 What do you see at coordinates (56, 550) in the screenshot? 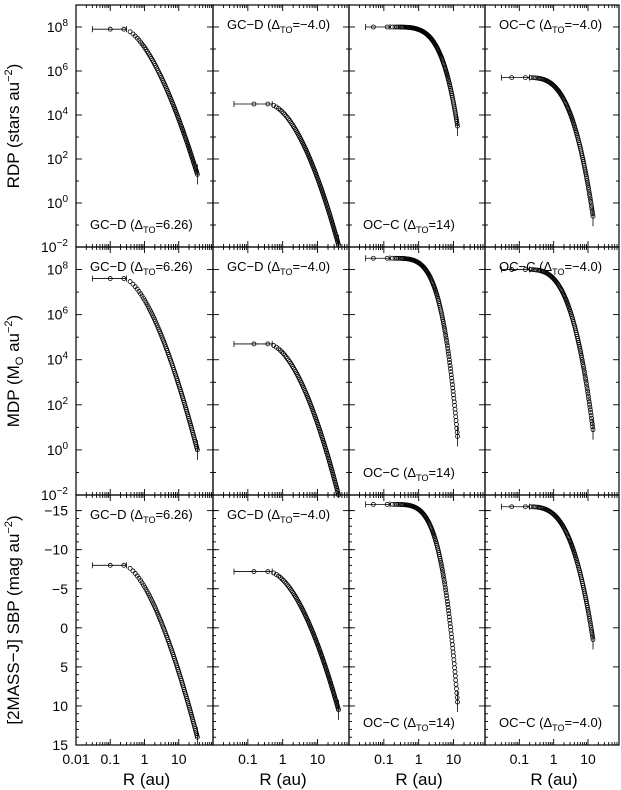
I see `y-tick-label: −10` at bounding box center [56, 550].